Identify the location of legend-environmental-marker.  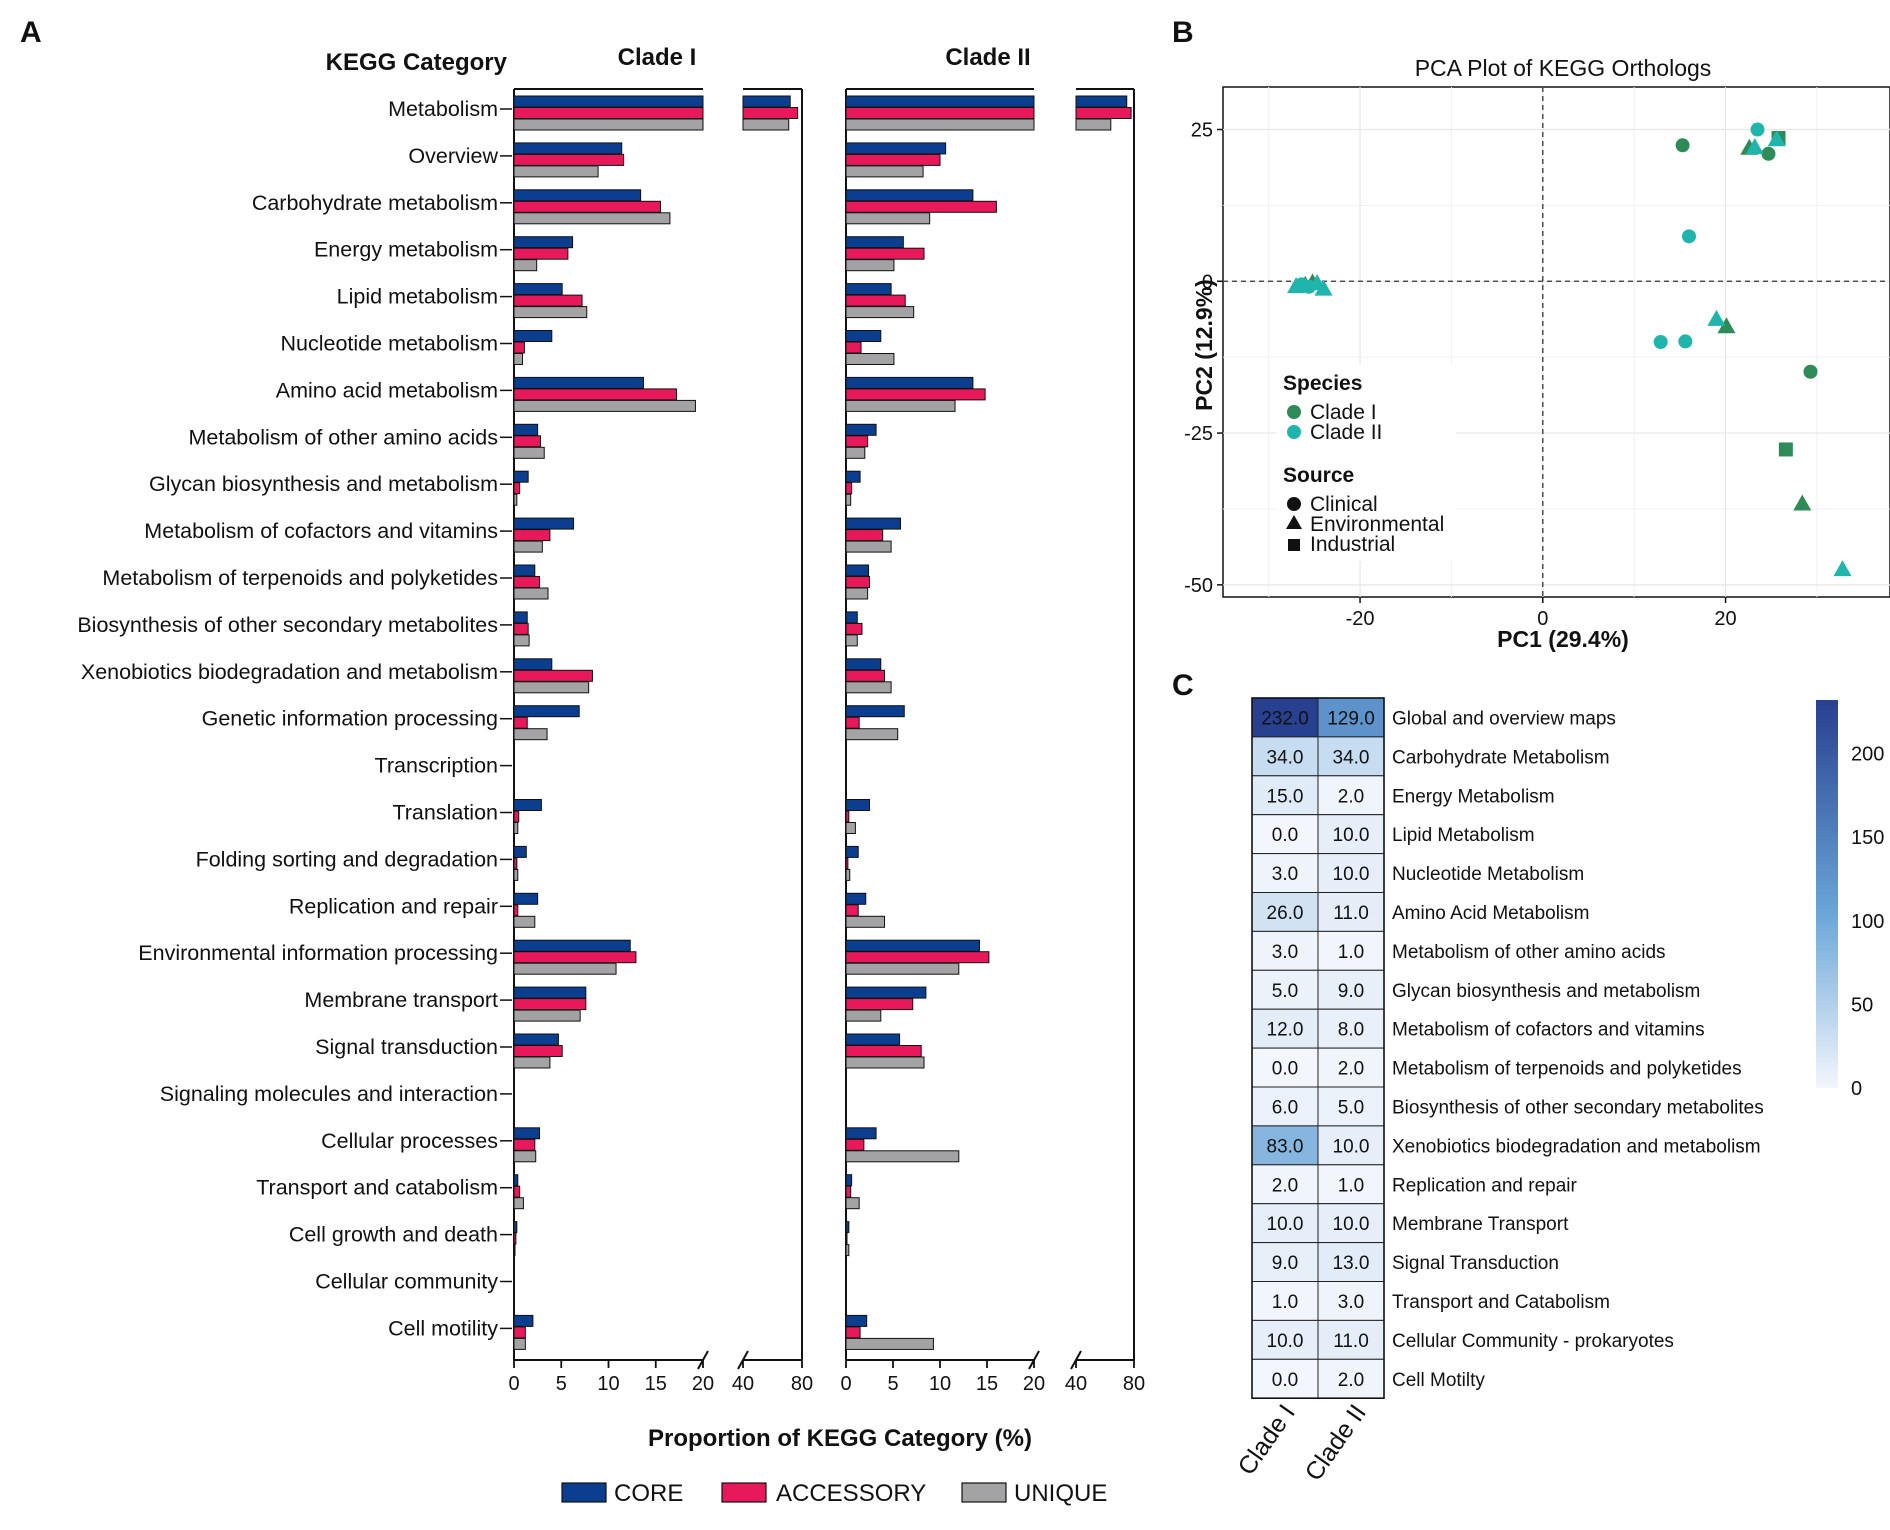
(1294, 522).